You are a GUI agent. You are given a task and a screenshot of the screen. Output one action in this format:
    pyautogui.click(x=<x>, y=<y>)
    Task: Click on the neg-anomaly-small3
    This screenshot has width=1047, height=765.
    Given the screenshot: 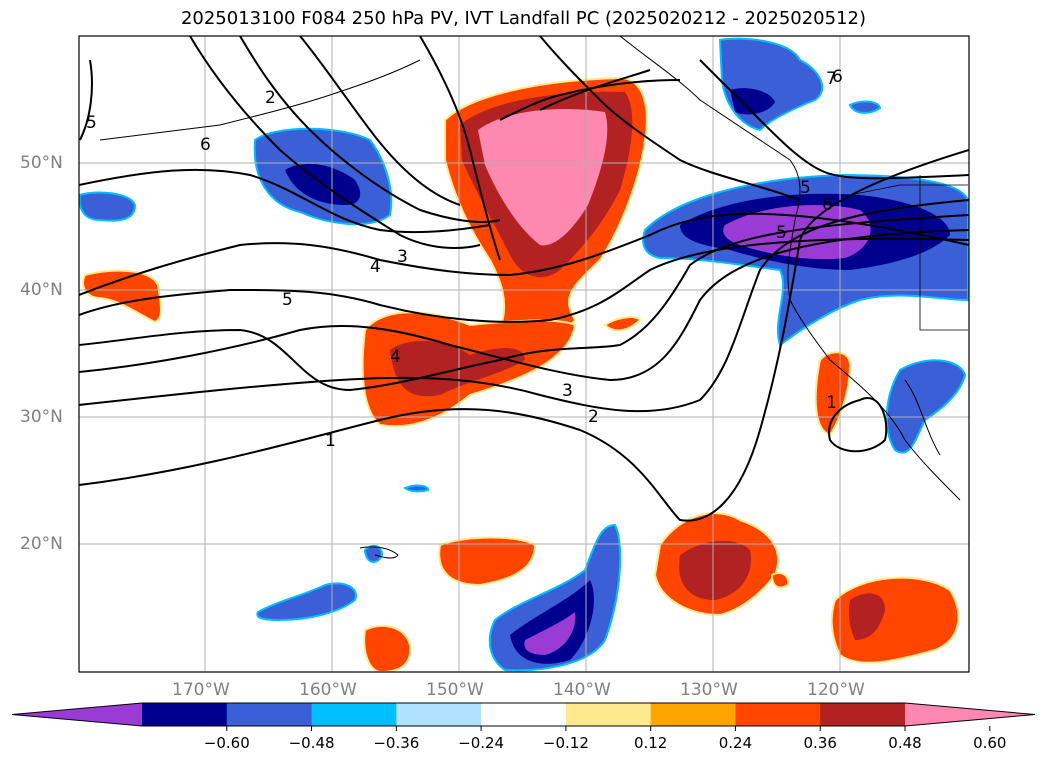 What is the action you would take?
    pyautogui.click(x=416, y=488)
    